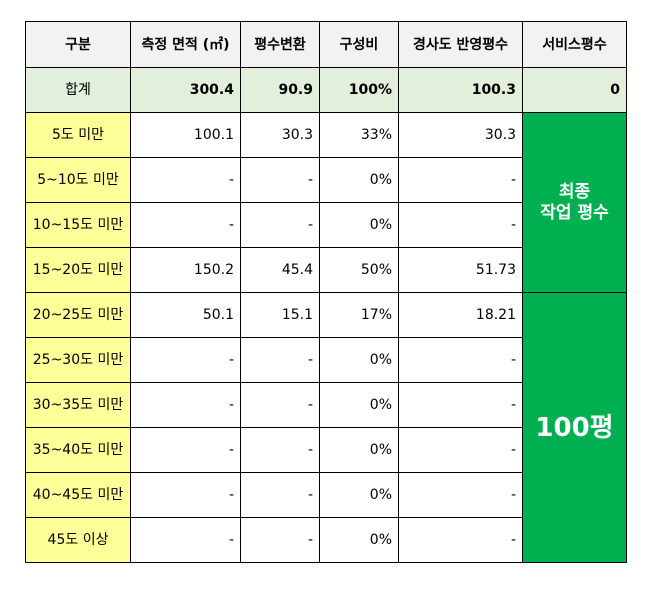 The height and width of the screenshot is (589, 647). What do you see at coordinates (460, 90) in the screenshot?
I see `total-slope-pyeong: 100.3` at bounding box center [460, 90].